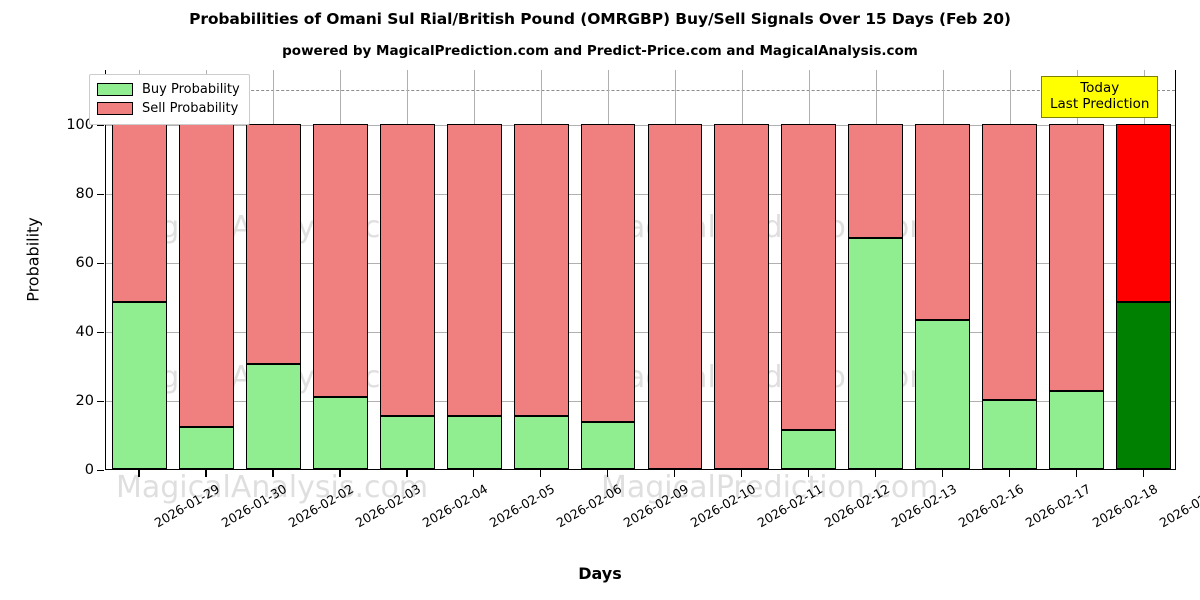  What do you see at coordinates (1100, 104) in the screenshot?
I see `today-annotation-line2: Last Prediction` at bounding box center [1100, 104].